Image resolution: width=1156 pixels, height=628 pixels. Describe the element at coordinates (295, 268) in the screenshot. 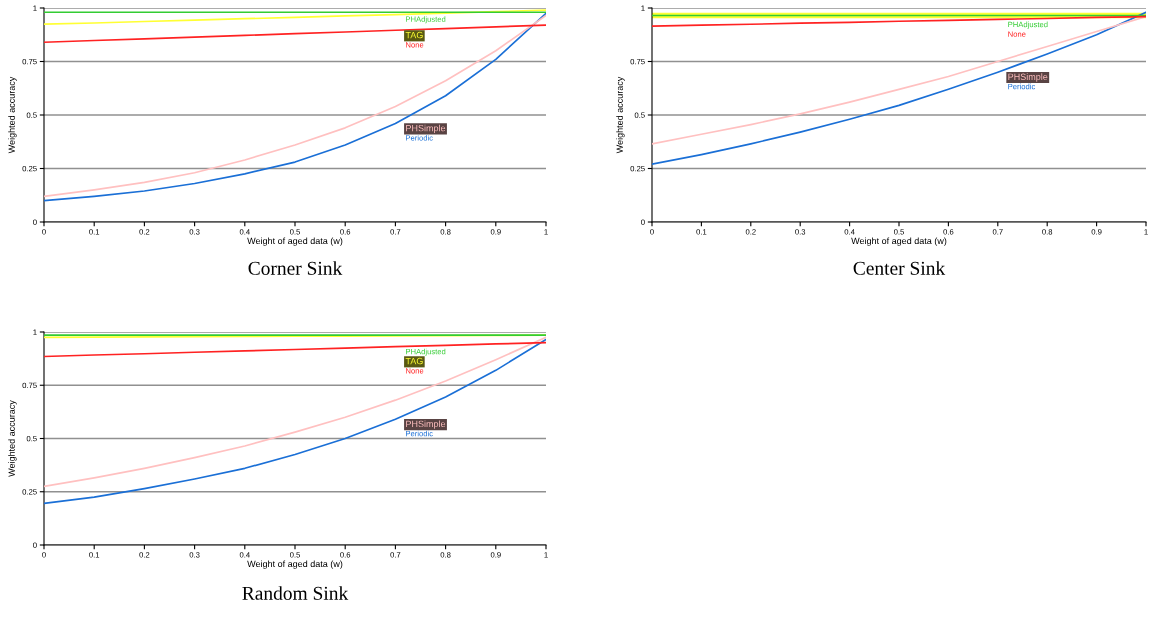

I see `text: Corner Sink` at that location.